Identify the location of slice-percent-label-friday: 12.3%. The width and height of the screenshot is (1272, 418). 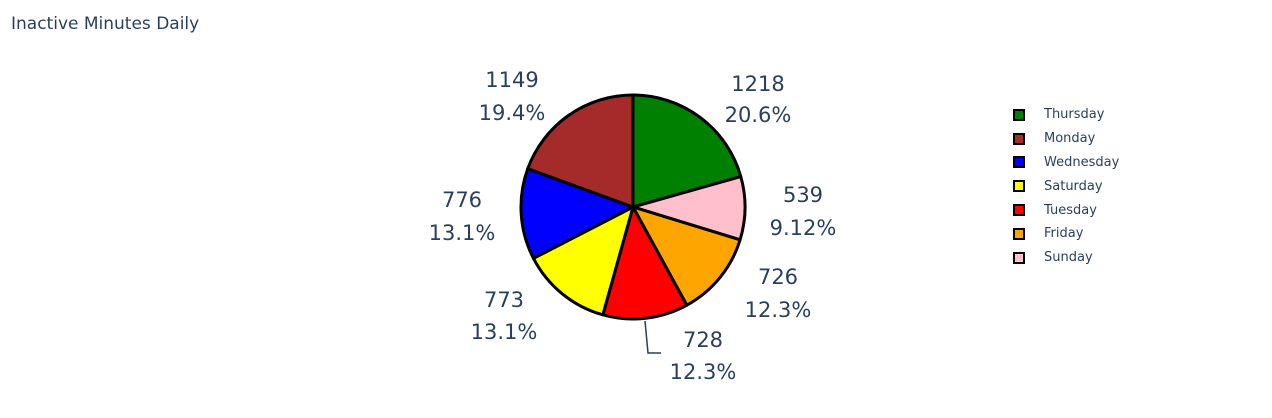
(778, 310).